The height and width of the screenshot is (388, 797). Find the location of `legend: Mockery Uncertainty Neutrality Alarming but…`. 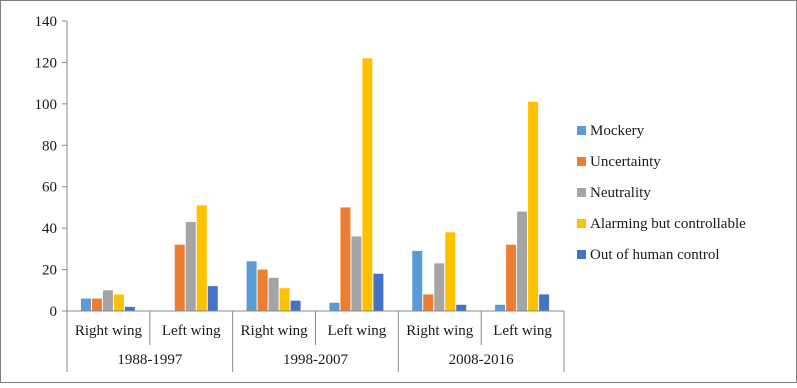

legend: Mockery Uncertainty Neutrality Alarming but… is located at coordinates (661, 193).